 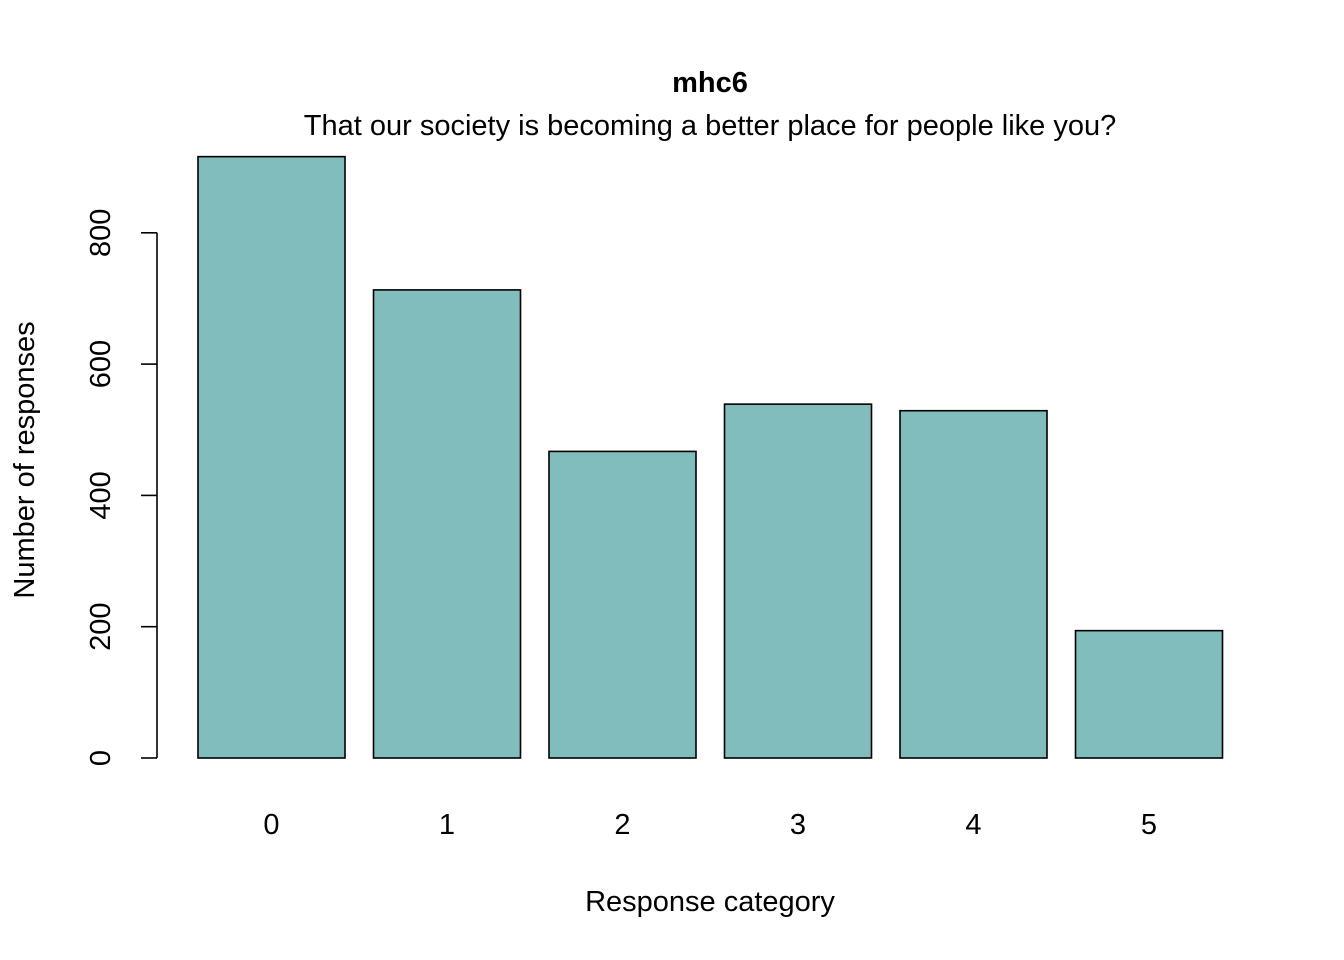 I want to click on x-axis-tick-labels: 0 1 2 3 4 5, so click(x=710, y=825).